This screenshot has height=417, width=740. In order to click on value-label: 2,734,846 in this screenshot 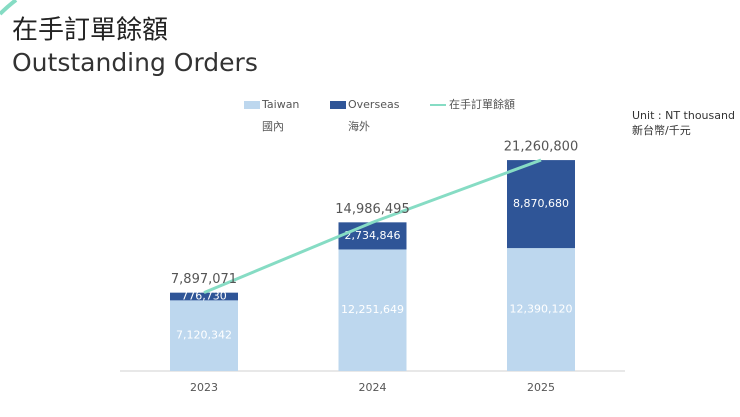, I will do `click(373, 235)`.